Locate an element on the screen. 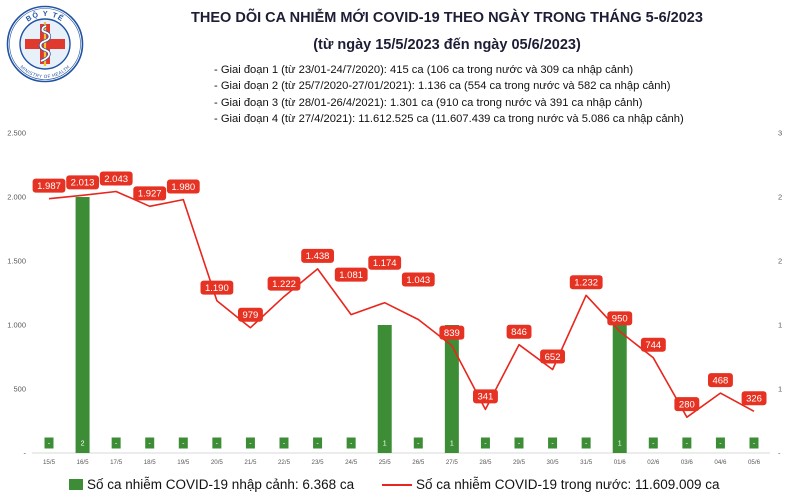  domestic-cases-value-label: 950 is located at coordinates (620, 319).